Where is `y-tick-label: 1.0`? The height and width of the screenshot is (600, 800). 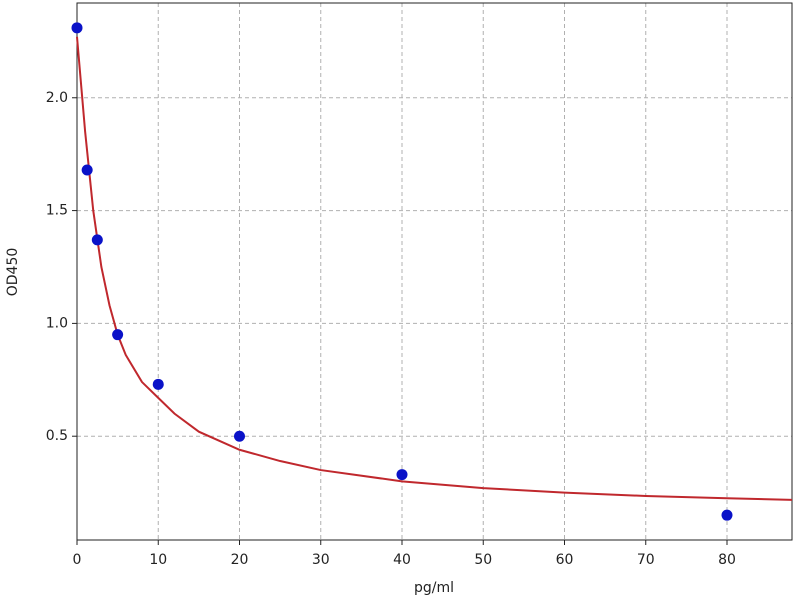
y-tick-label: 1.0 is located at coordinates (57, 323).